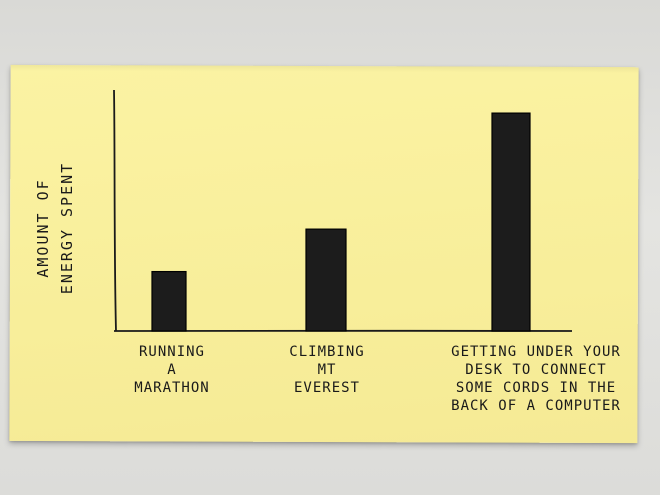 This screenshot has width=660, height=495. What do you see at coordinates (536, 406) in the screenshot?
I see `category-label-3-line-4: BACK OF A COMPUTER` at bounding box center [536, 406].